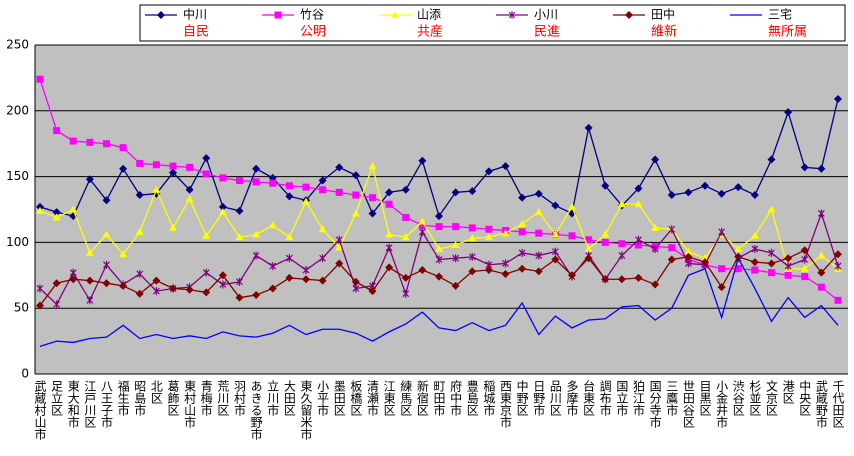 This screenshot has height=456, width=854. Describe the element at coordinates (196, 32) in the screenshot. I see `legend-party: 自民` at that location.